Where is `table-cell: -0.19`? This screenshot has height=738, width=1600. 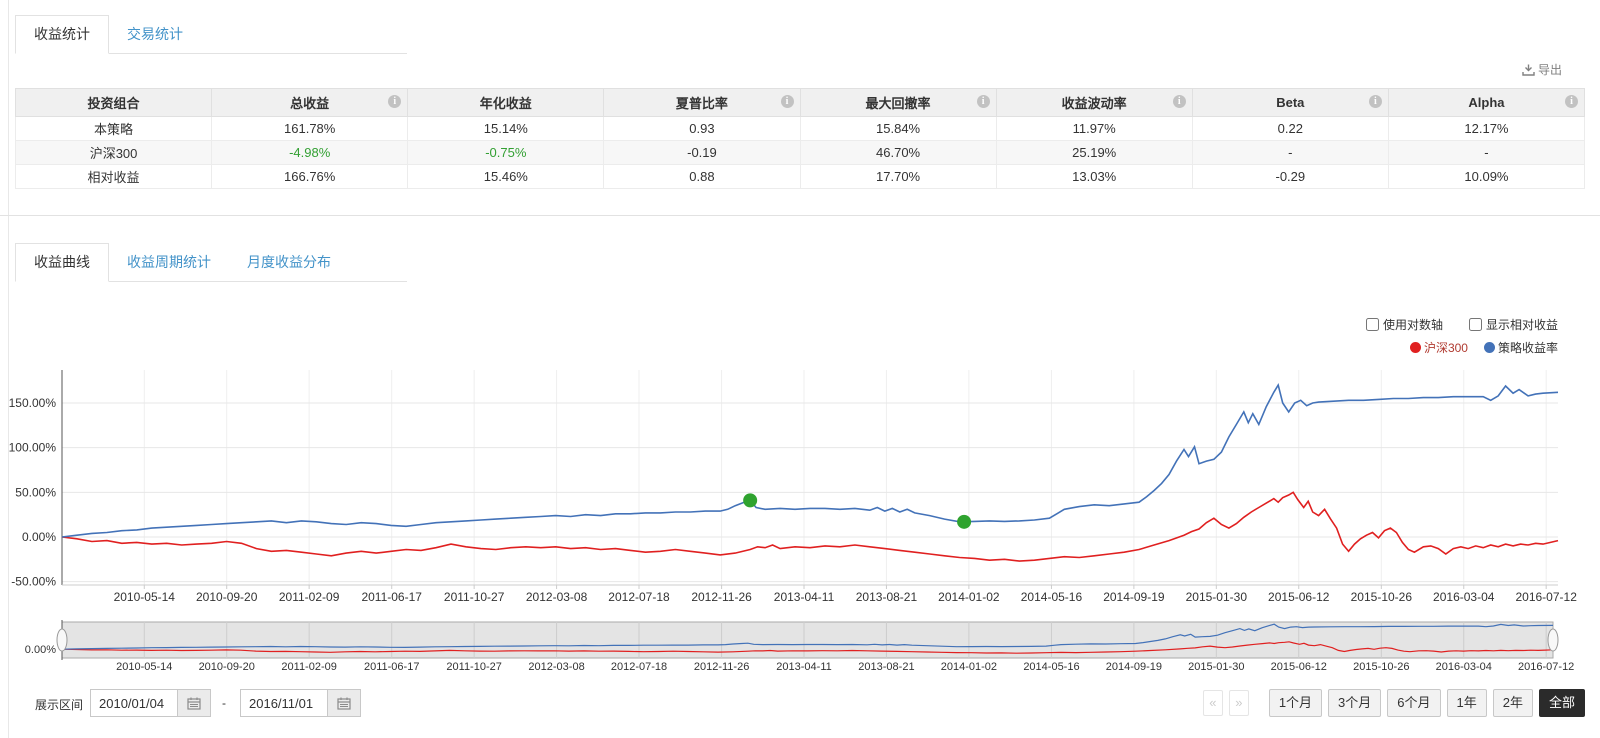
table-cell: -0.19 is located at coordinates (702, 152).